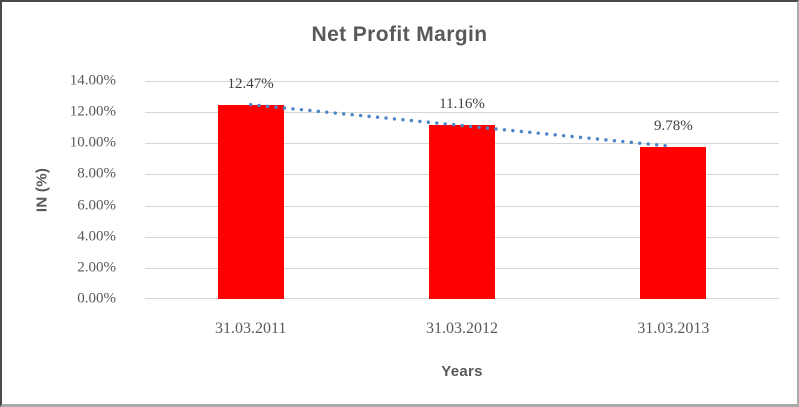  I want to click on x-tick-label: 31.03.2013, so click(673, 328).